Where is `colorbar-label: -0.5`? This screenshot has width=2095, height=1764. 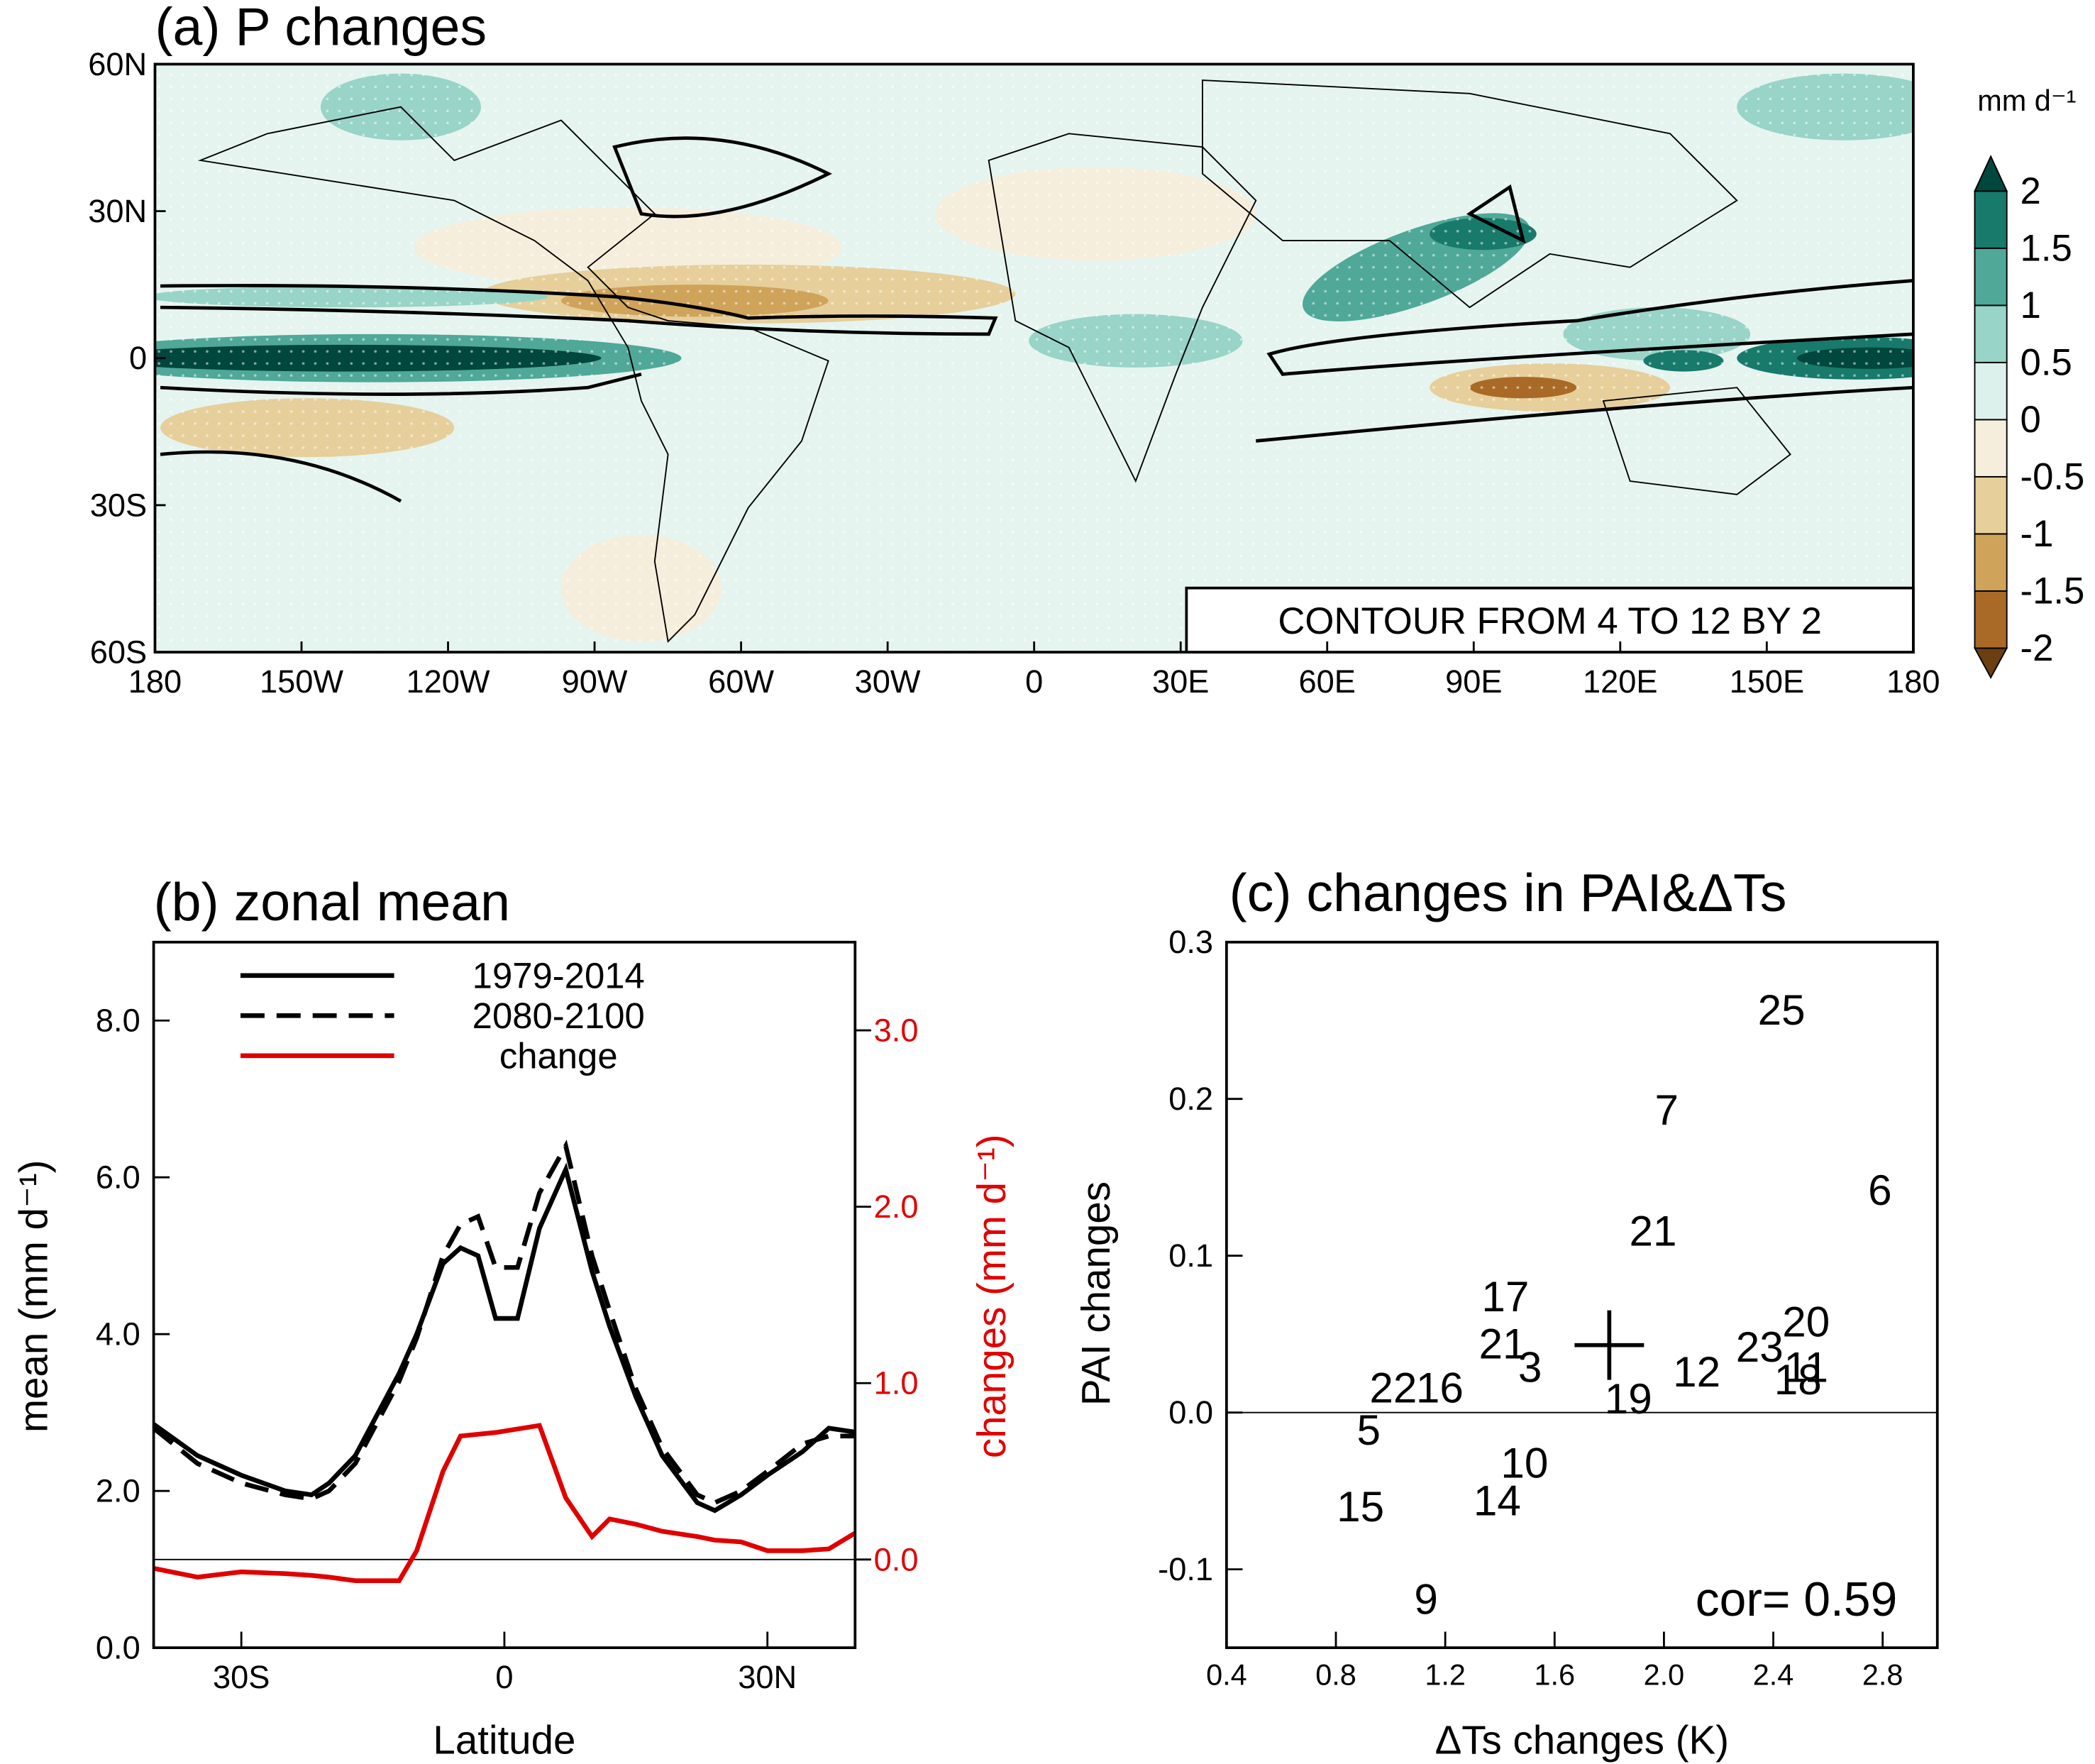
colorbar-label: -0.5 is located at coordinates (2053, 476).